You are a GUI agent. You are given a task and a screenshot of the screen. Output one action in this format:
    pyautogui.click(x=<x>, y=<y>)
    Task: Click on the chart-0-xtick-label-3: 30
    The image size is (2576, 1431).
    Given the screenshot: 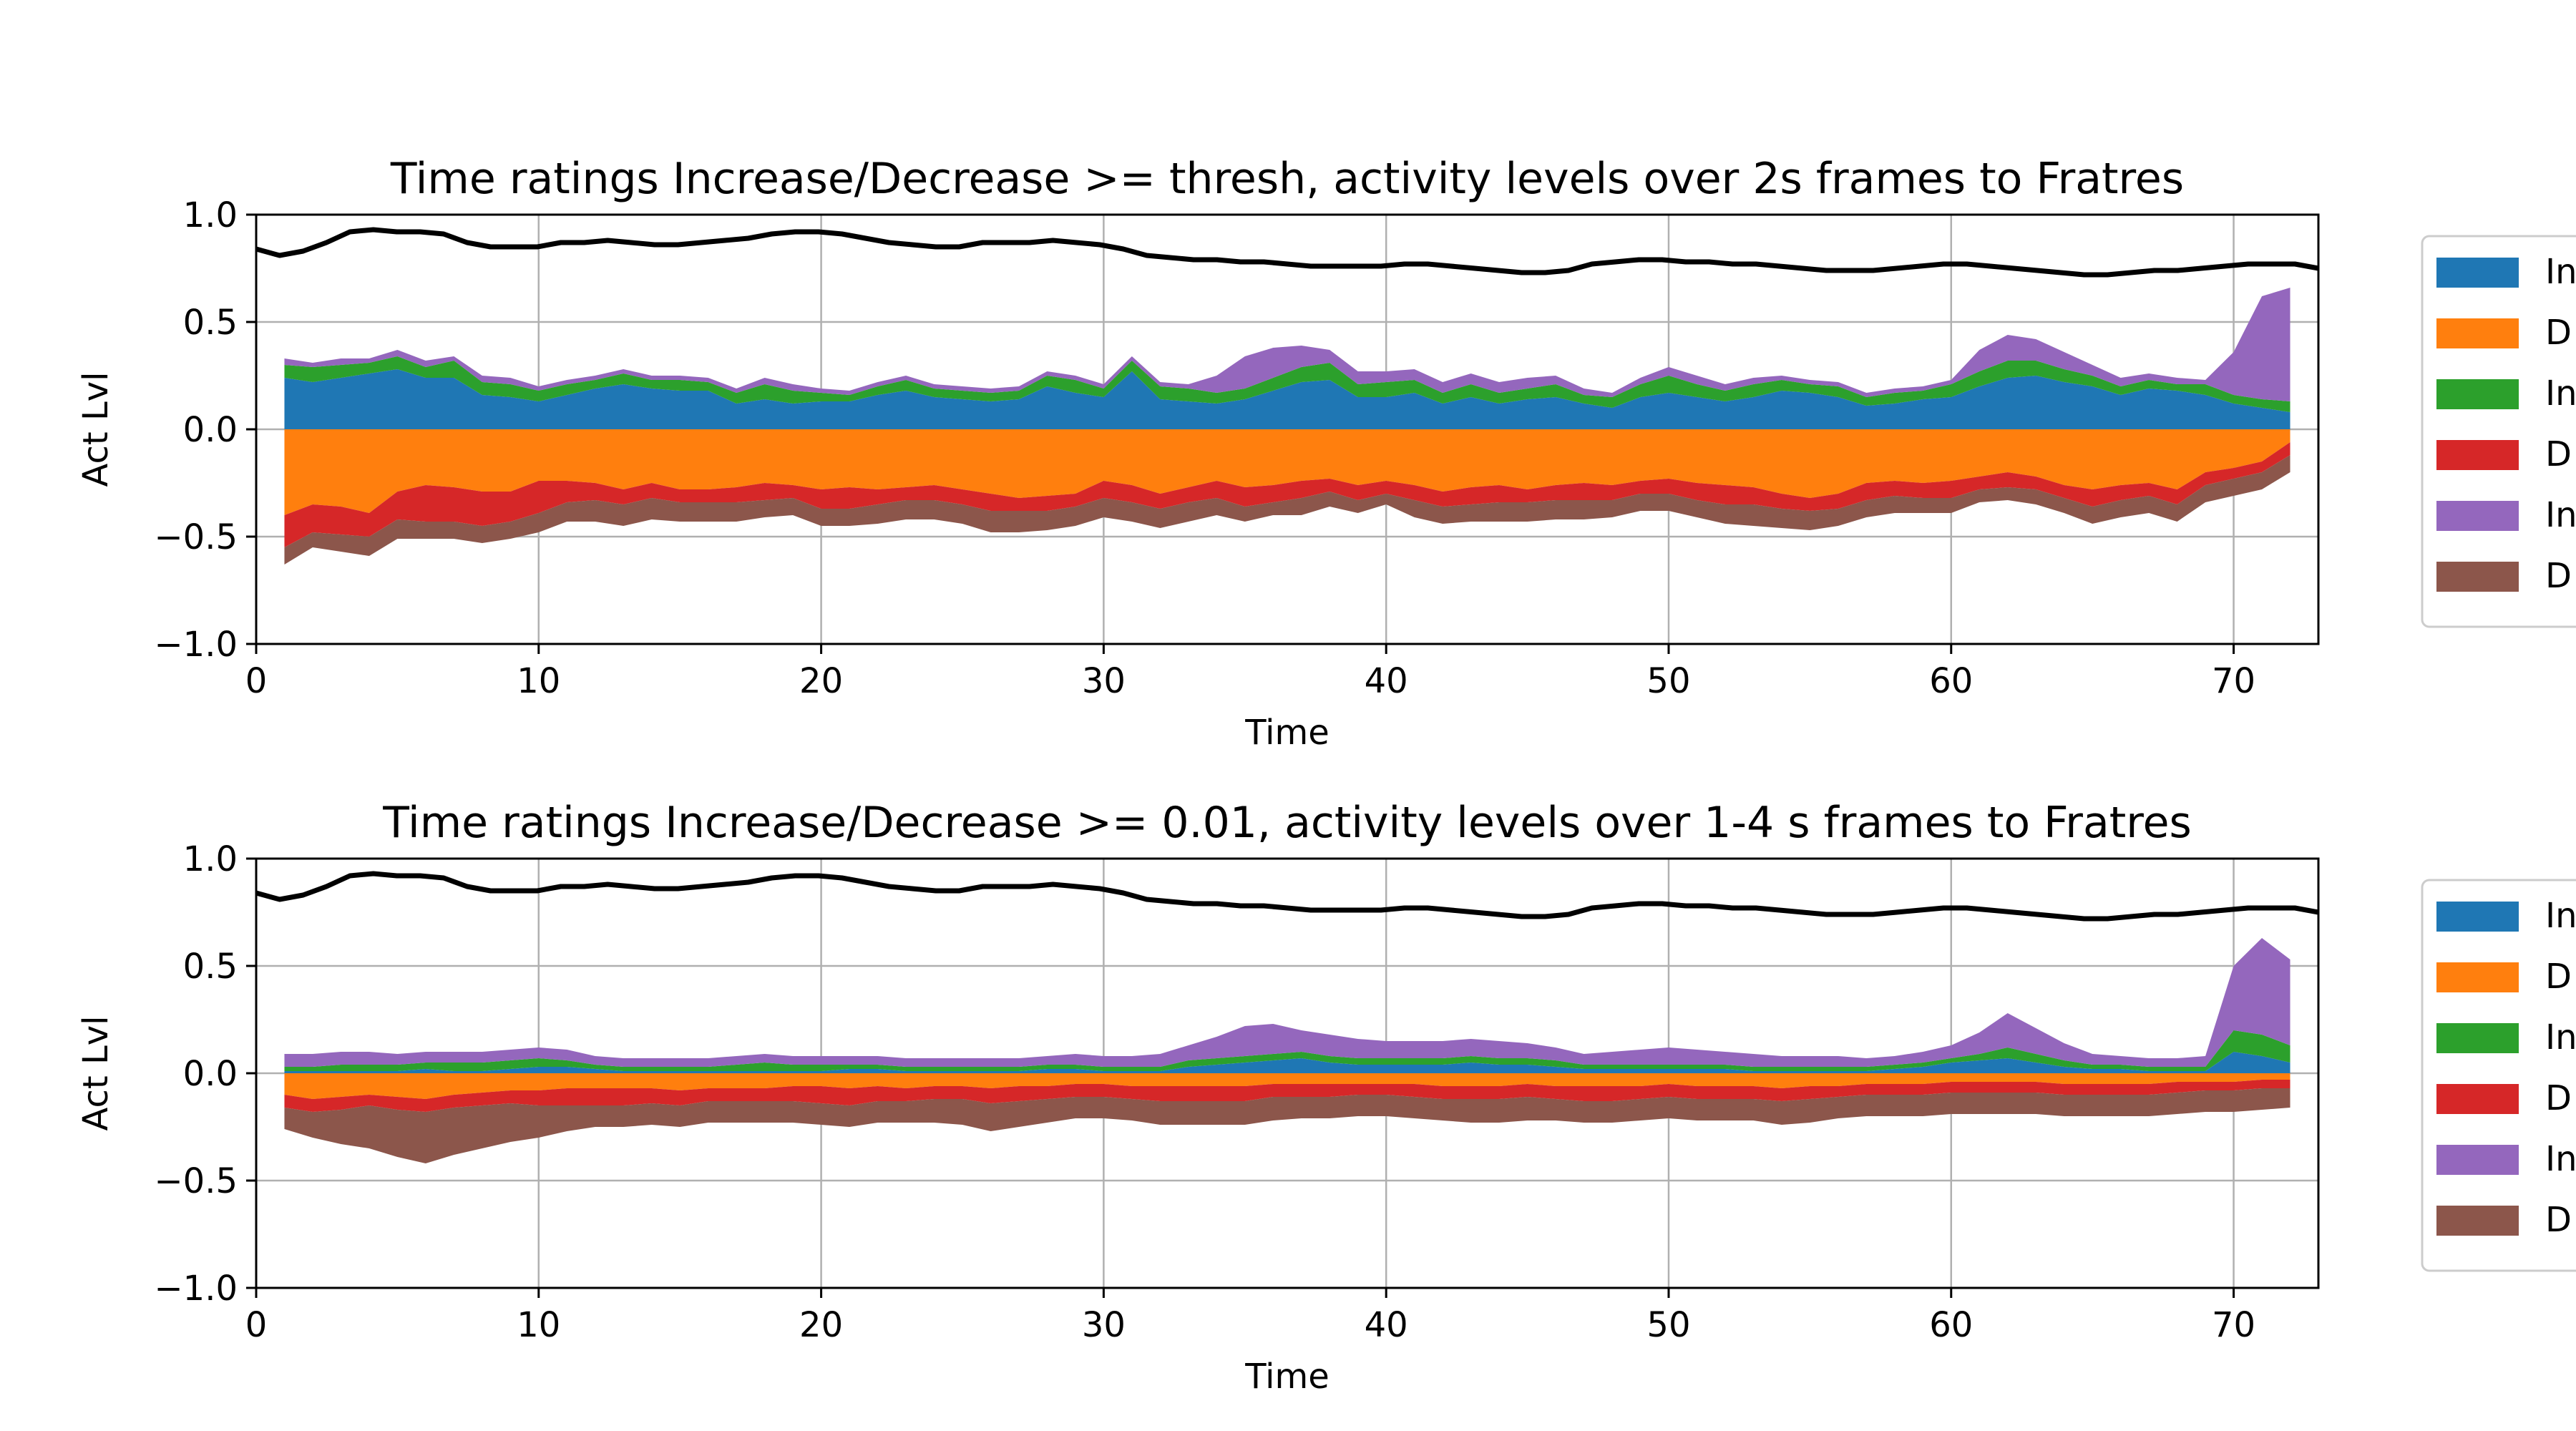 What is the action you would take?
    pyautogui.click(x=1104, y=681)
    